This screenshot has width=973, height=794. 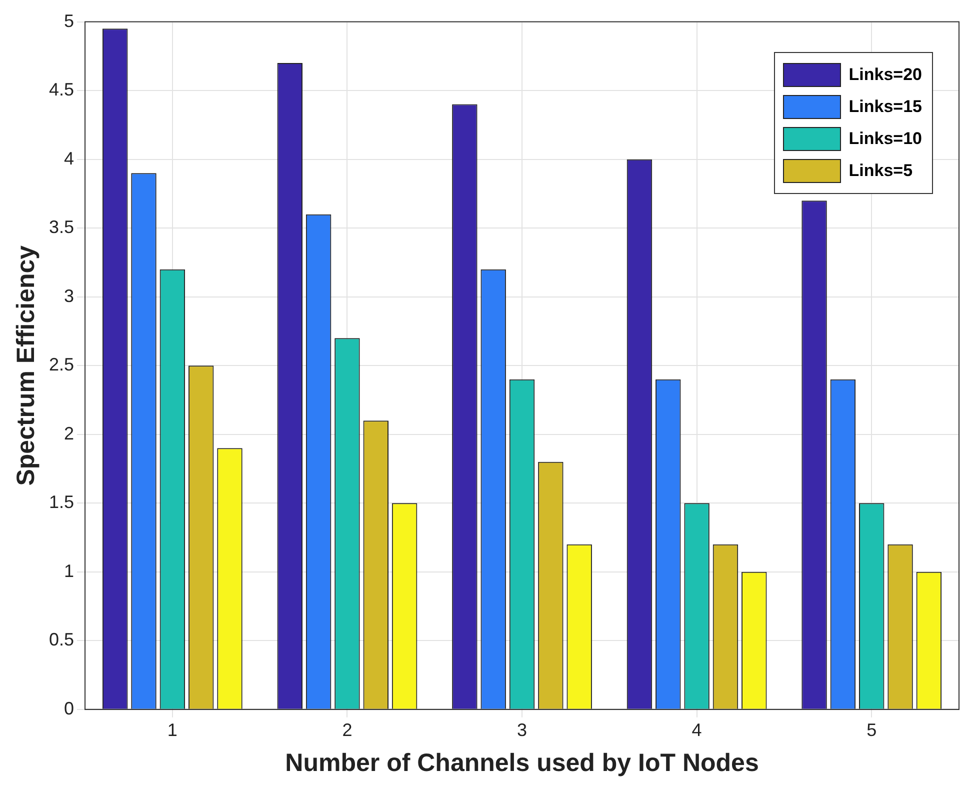 I want to click on x-tick-label: 2, so click(x=347, y=730).